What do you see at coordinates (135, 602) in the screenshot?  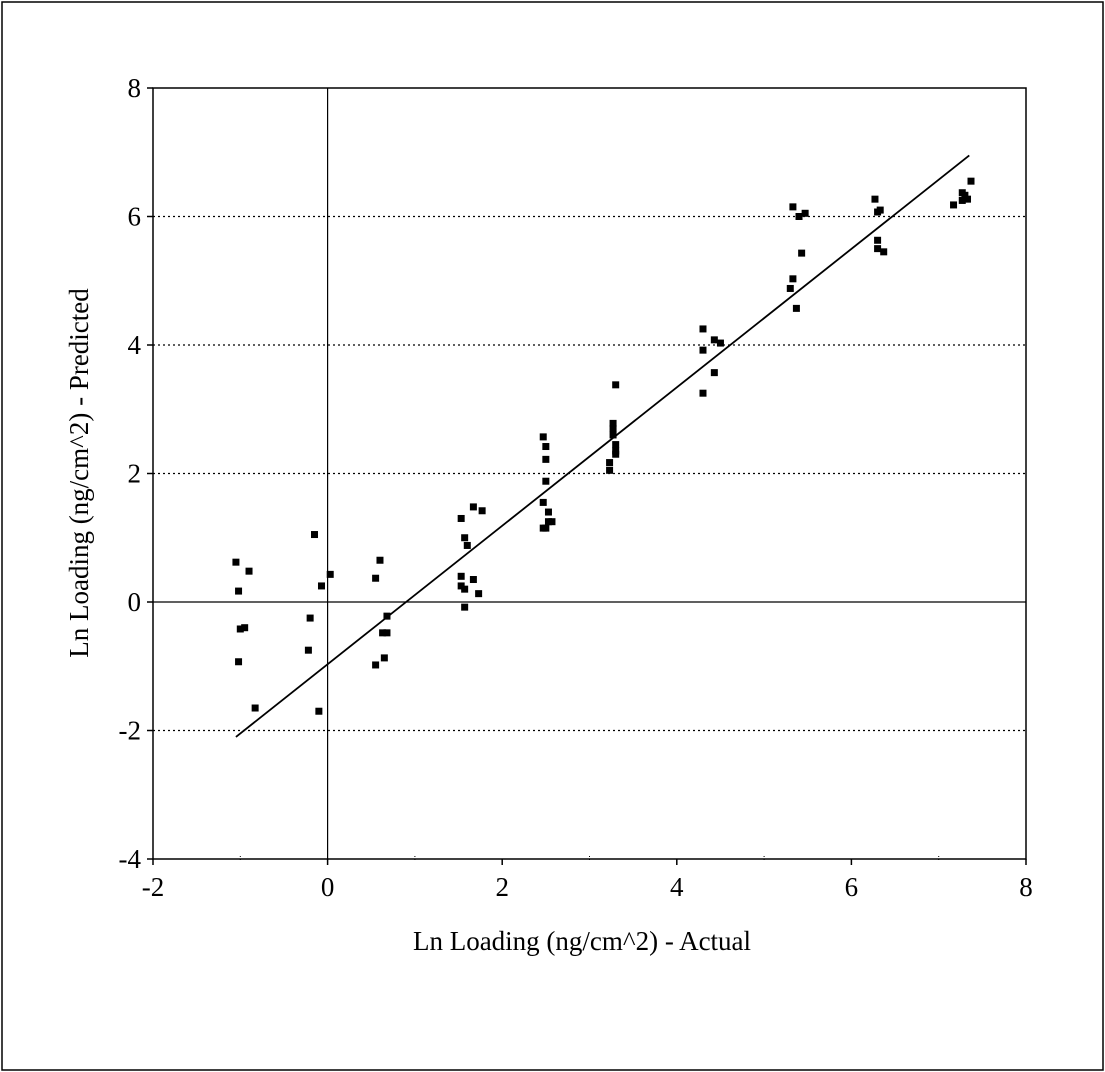 I see `y-tick-label: 0` at bounding box center [135, 602].